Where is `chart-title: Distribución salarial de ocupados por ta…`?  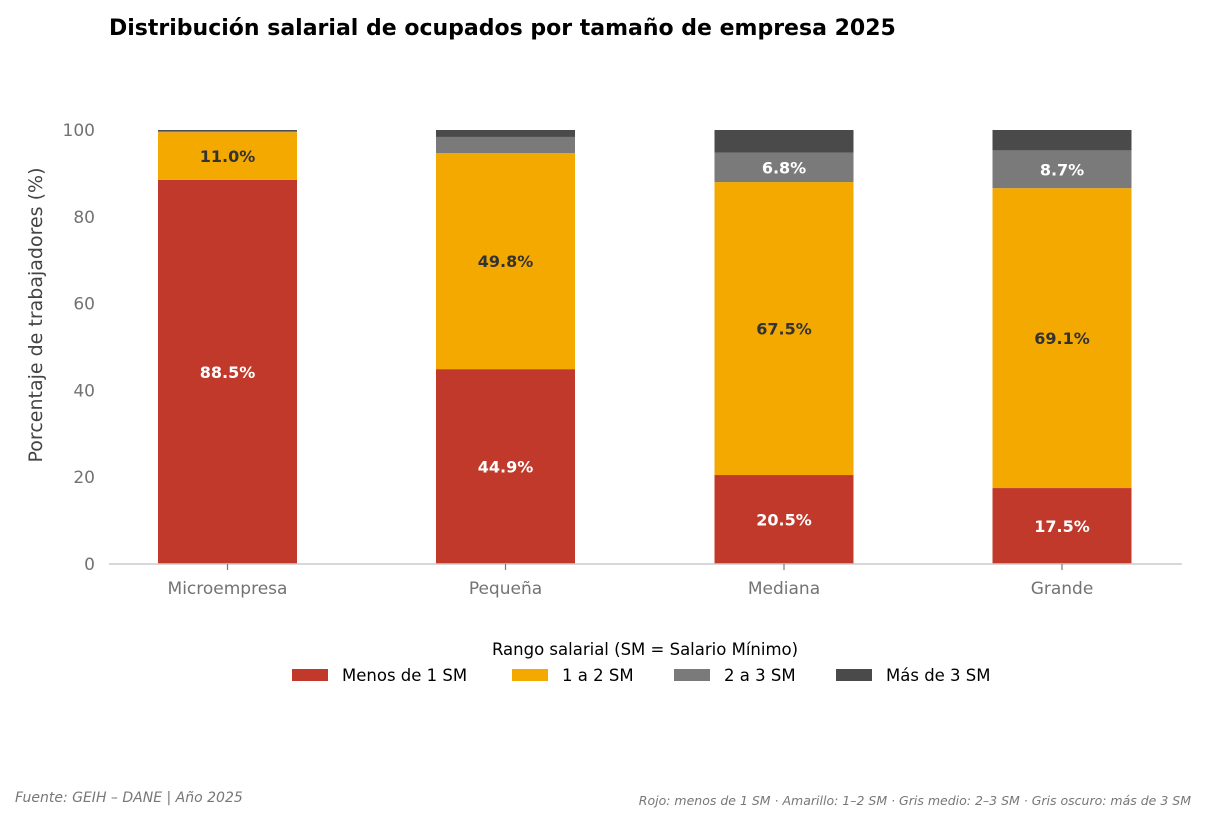
chart-title: Distribución salarial de ocupados por ta… is located at coordinates (502, 28).